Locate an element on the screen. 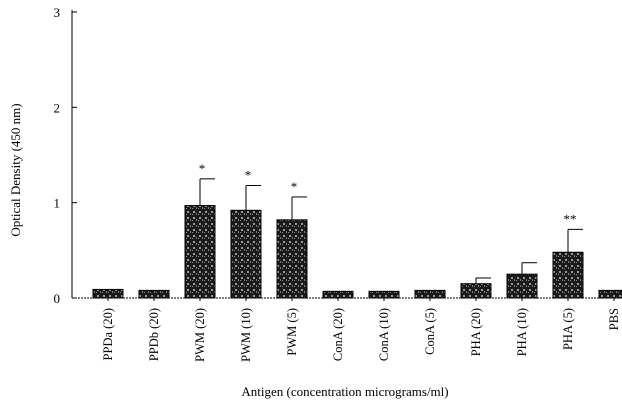 The height and width of the screenshot is (402, 622). x-category-label: PHA (10) is located at coordinates (522, 332).